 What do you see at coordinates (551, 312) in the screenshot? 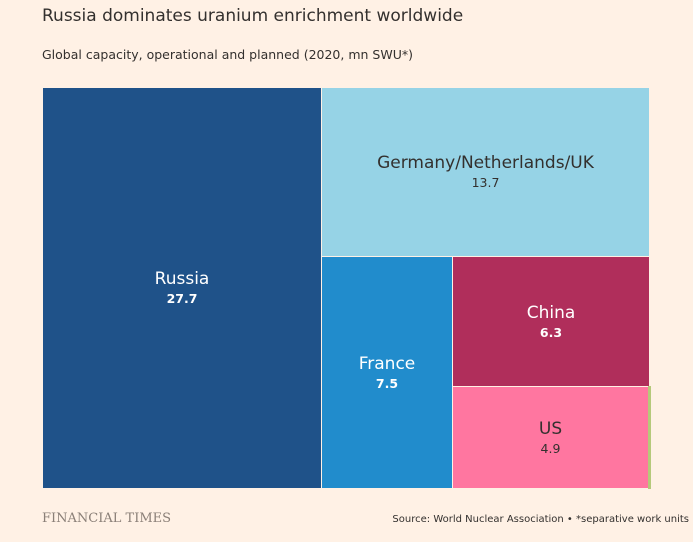
I see `tile-label: China` at bounding box center [551, 312].